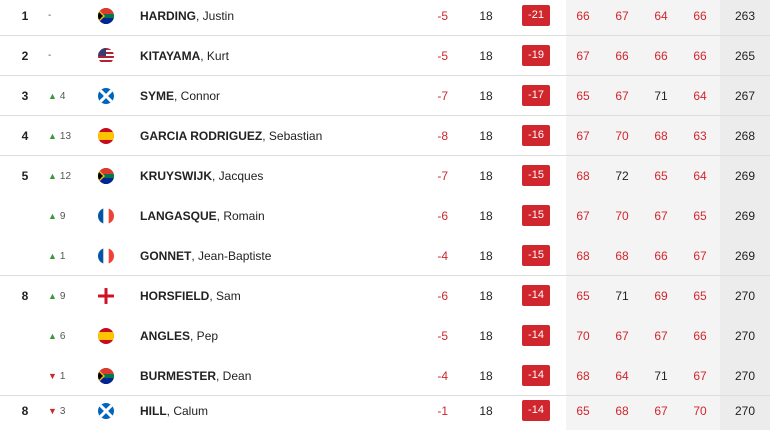 The height and width of the screenshot is (430, 770). Describe the element at coordinates (153, 411) in the screenshot. I see `last-name: HILL` at that location.